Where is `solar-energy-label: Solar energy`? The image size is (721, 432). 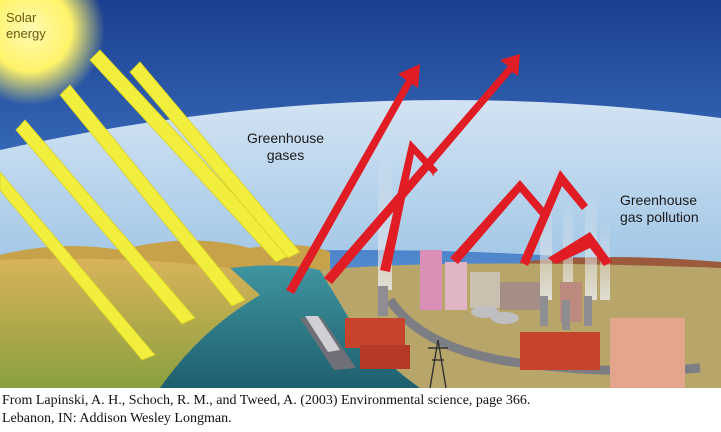 solar-energy-label: Solar energy is located at coordinates (26, 26).